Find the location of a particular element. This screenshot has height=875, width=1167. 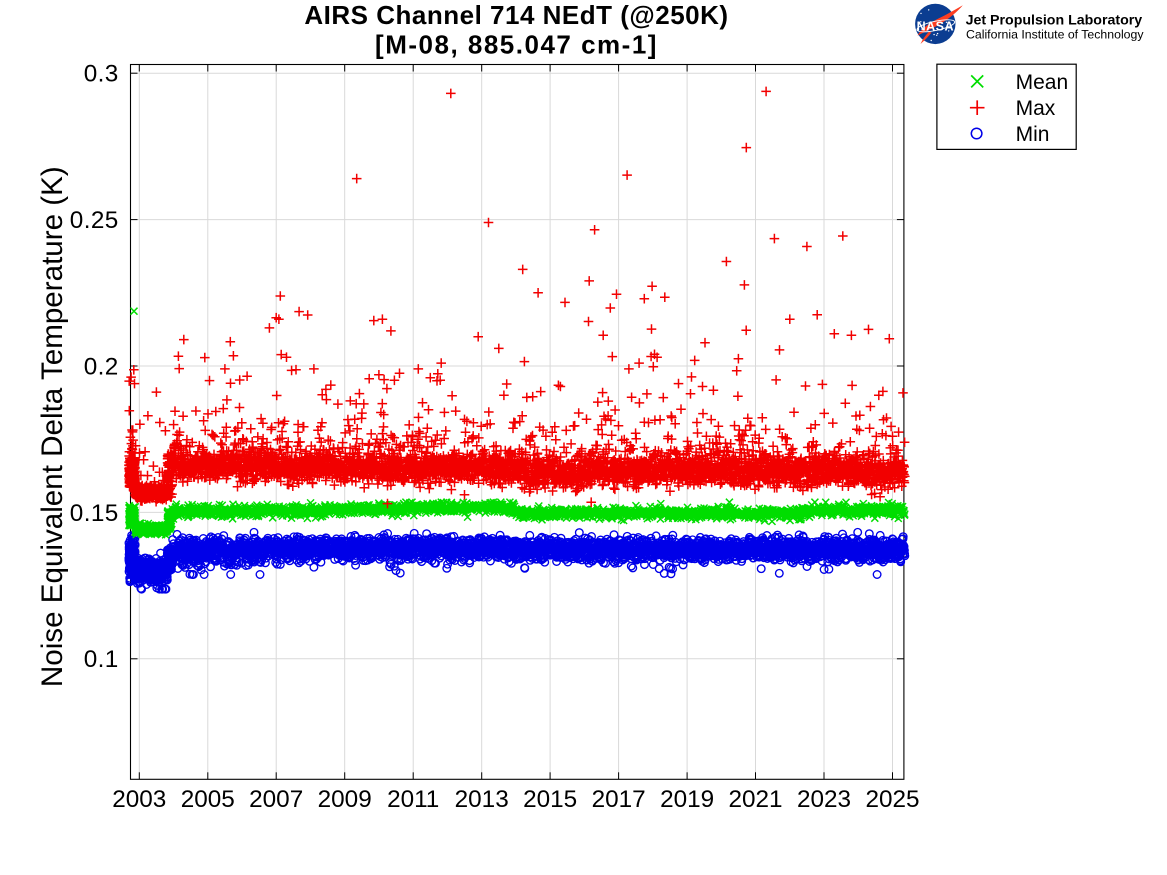

svg-text: 2009 is located at coordinates (345, 799).